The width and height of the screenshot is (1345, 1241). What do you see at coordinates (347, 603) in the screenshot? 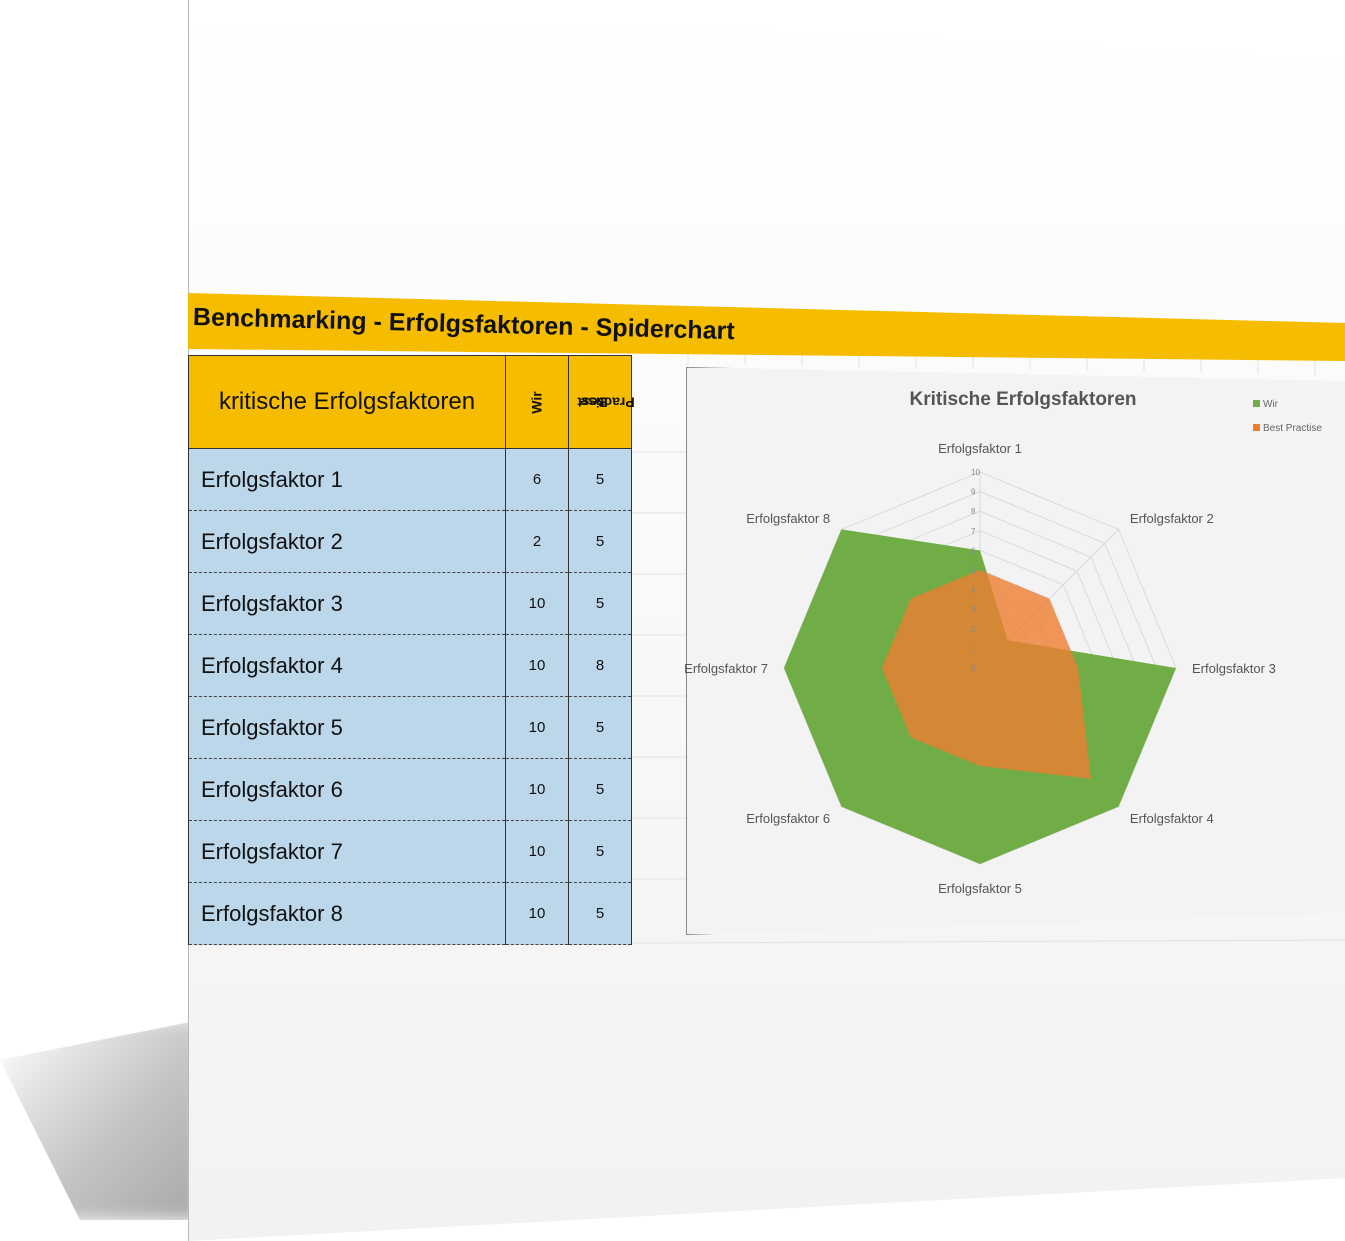
I see `factor-name: Erfolgsfaktor 3` at bounding box center [347, 603].